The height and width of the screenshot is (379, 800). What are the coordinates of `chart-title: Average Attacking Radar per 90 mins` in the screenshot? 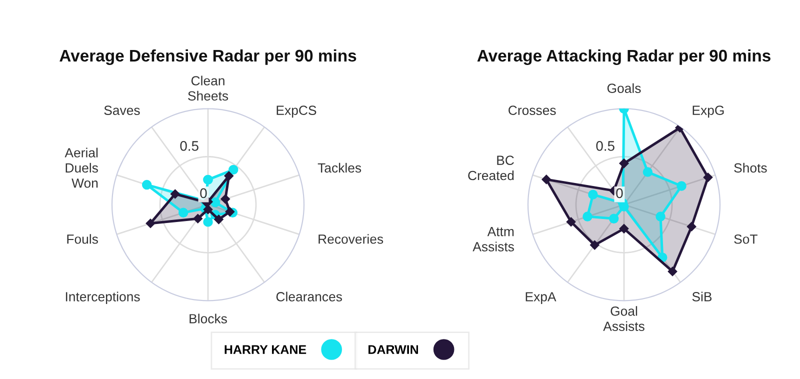 It's located at (623, 57).